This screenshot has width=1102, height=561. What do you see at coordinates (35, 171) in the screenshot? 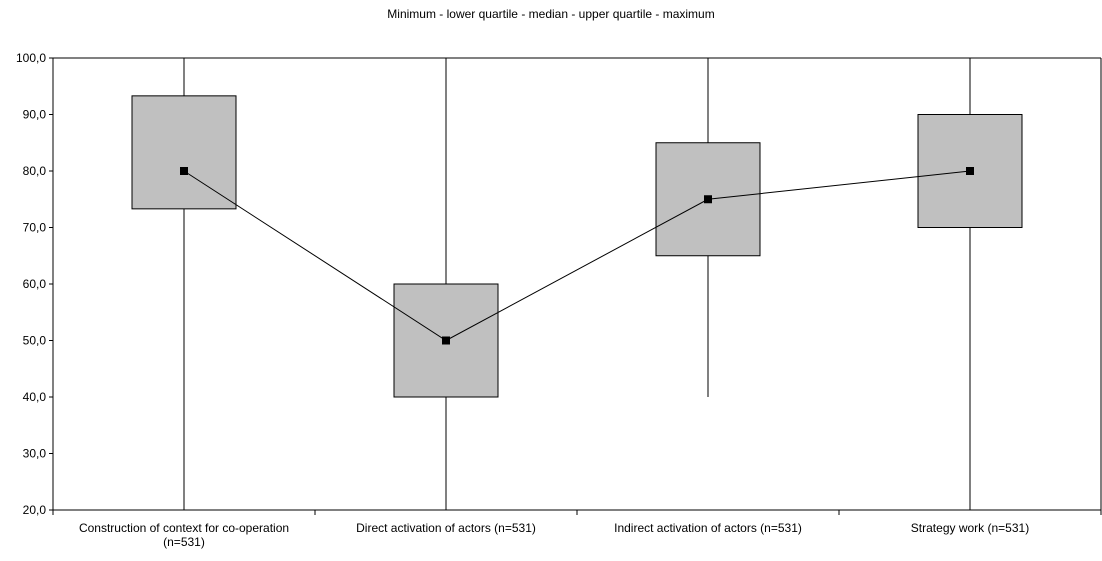
I see `y-tick-label: 80,0` at bounding box center [35, 171].